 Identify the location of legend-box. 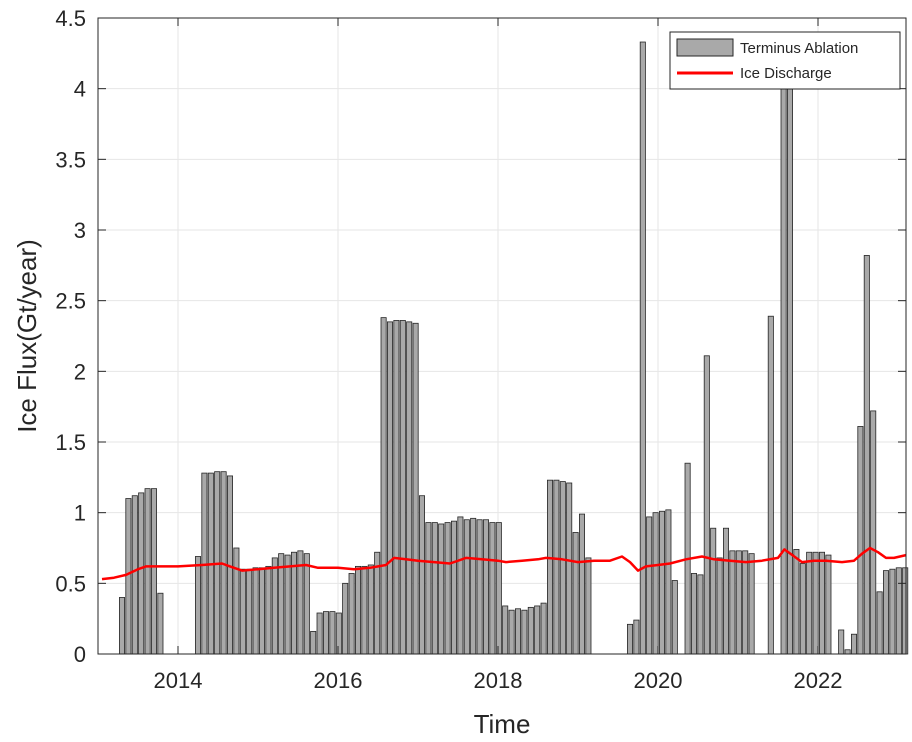
(785, 60).